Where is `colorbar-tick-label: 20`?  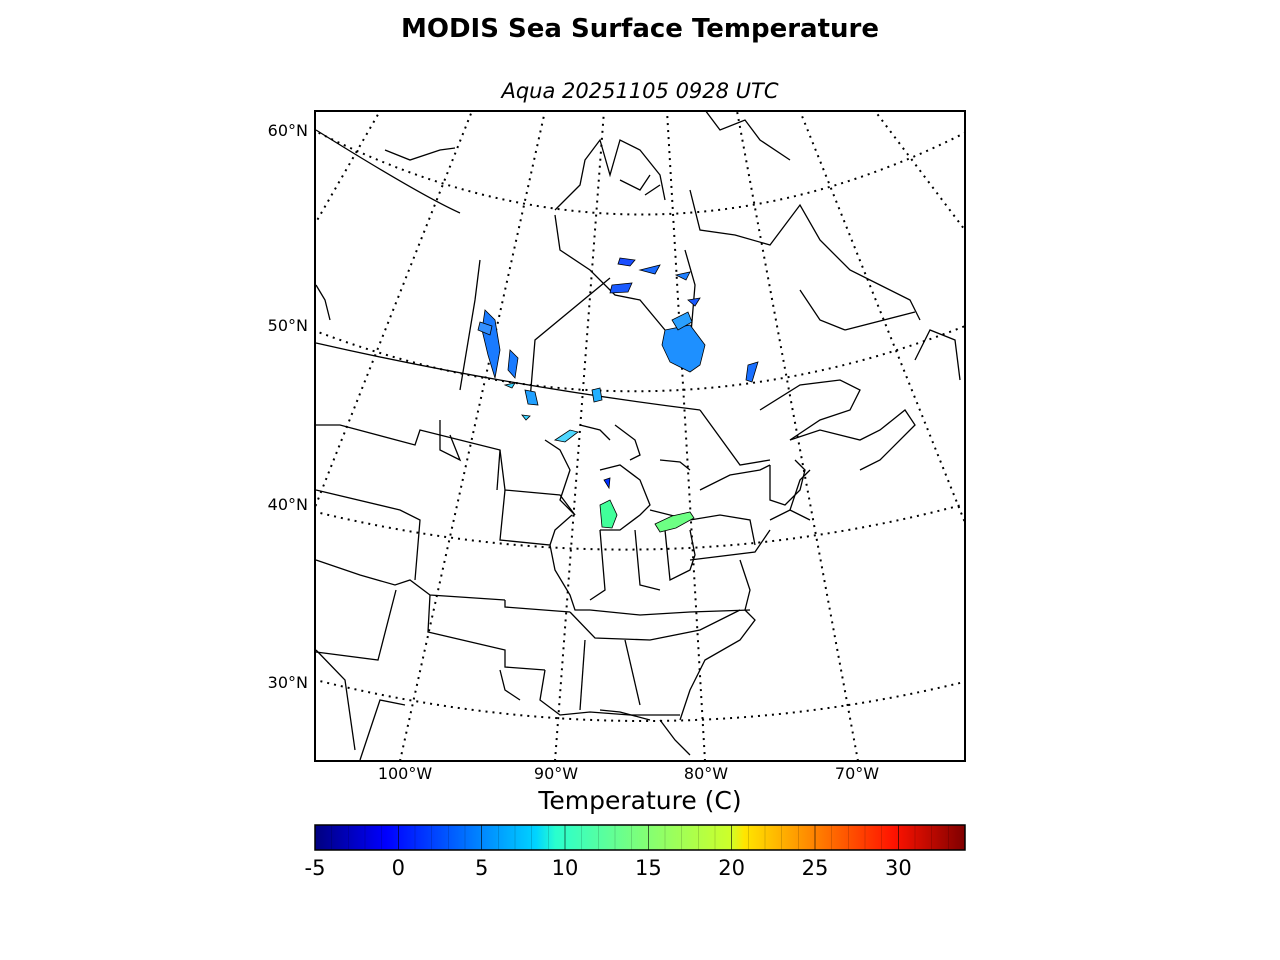
colorbar-tick-label: 20 is located at coordinates (732, 868).